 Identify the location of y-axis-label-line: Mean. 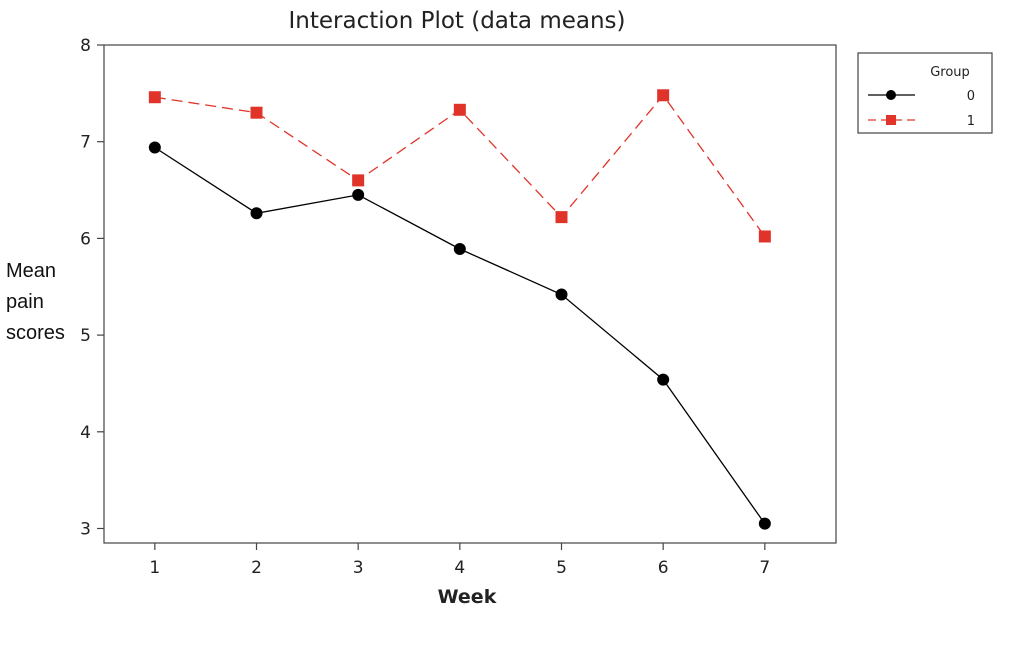
(31, 271).